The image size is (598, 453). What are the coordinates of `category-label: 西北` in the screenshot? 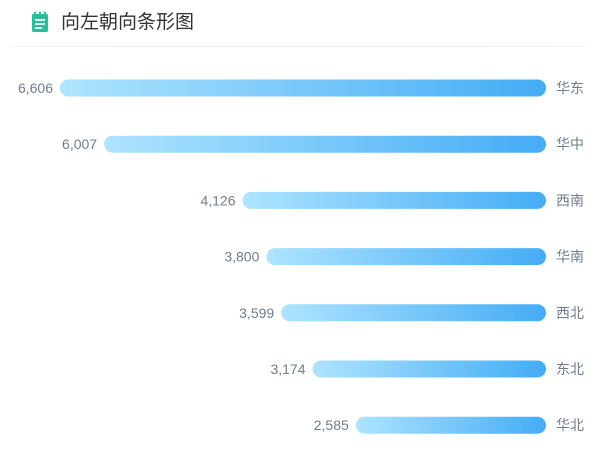 It's located at (570, 314).